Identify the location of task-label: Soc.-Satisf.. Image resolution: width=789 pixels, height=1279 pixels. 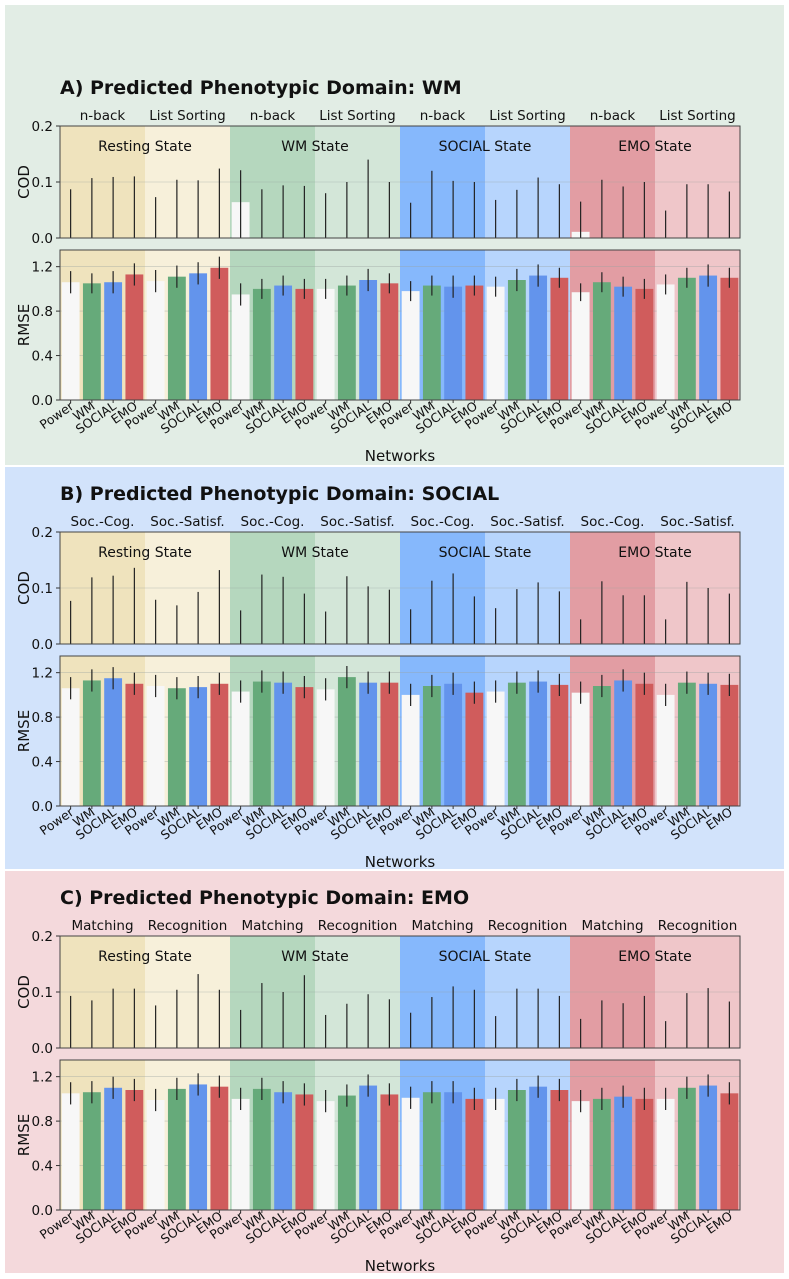
(187, 522).